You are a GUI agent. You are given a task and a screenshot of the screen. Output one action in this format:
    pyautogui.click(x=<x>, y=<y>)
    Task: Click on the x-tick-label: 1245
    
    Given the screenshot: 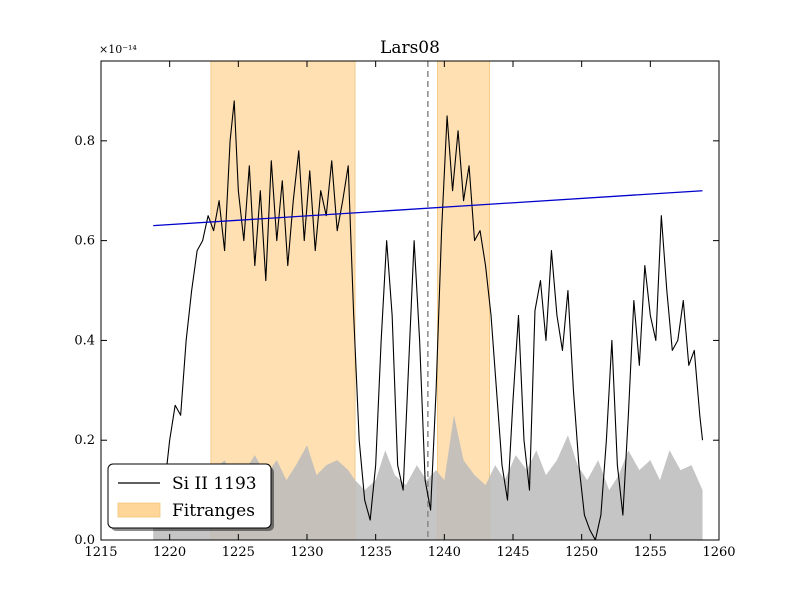 What is the action you would take?
    pyautogui.click(x=512, y=552)
    